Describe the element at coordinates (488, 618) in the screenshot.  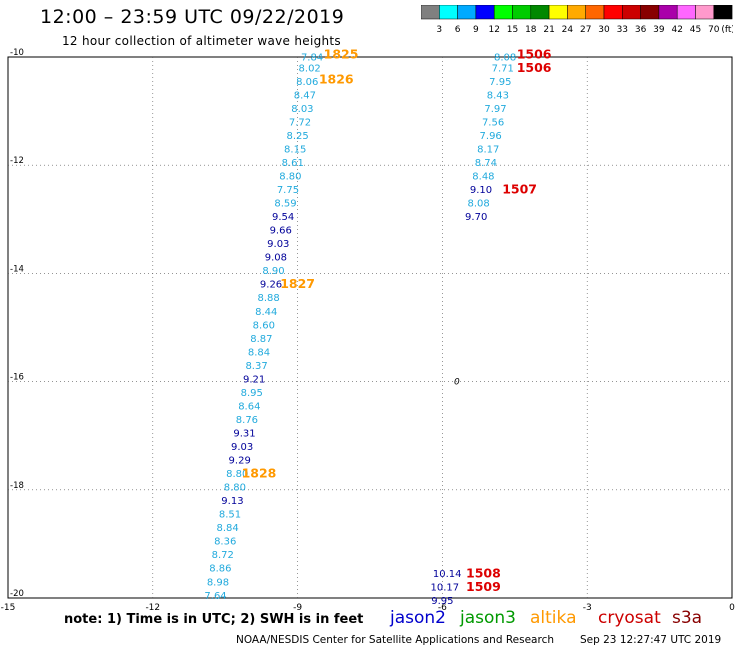
I see `legend-jason3: jason3` at that location.